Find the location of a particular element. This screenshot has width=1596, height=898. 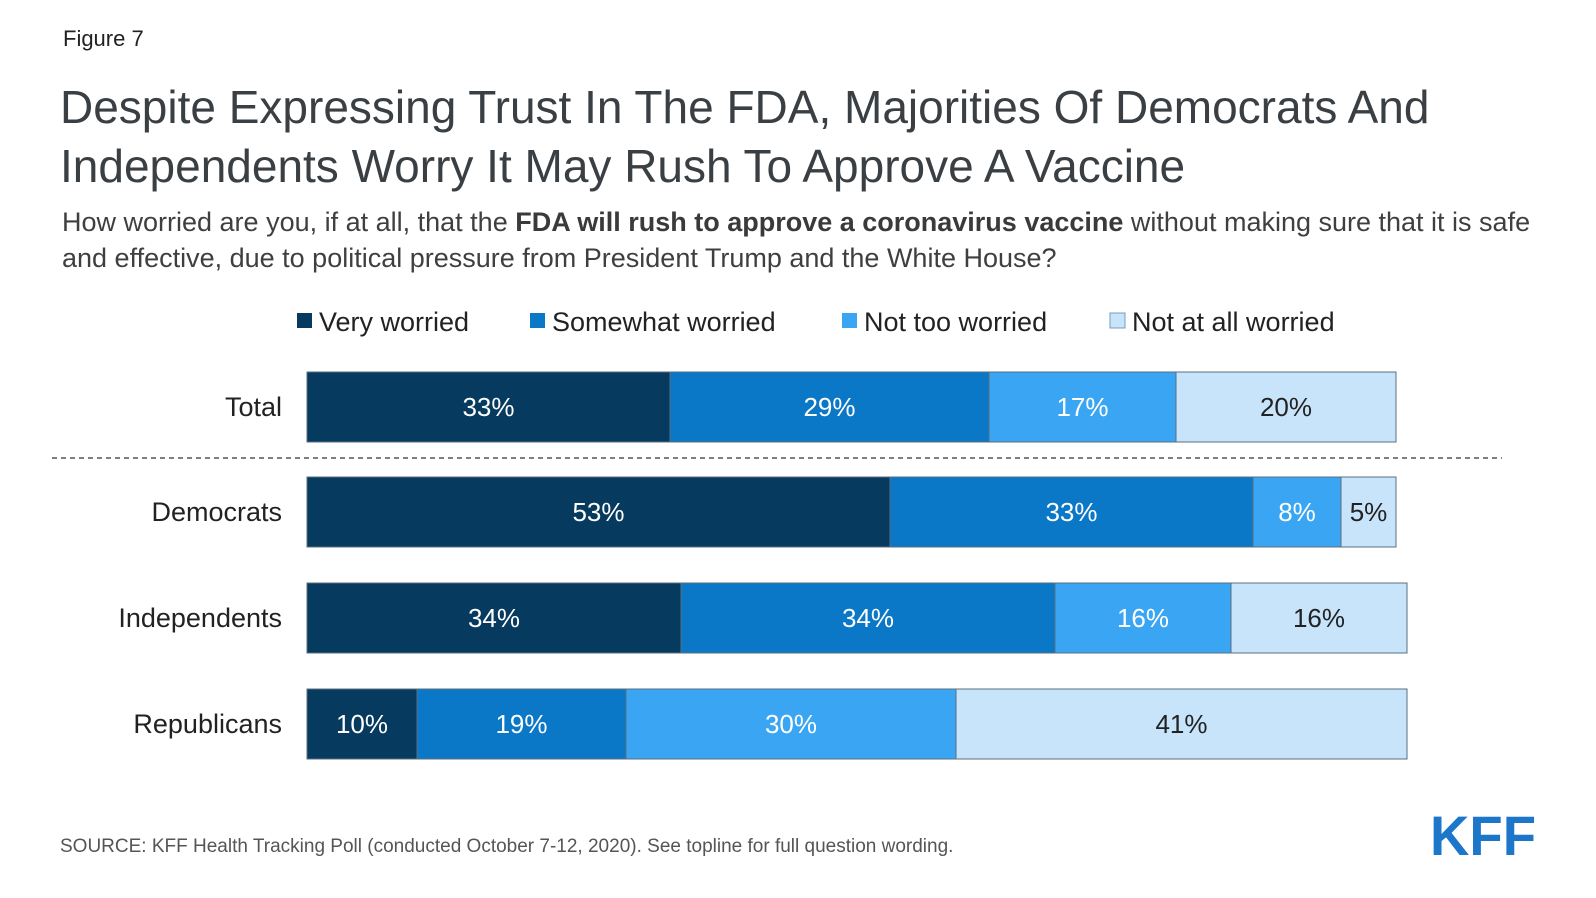

data-label-democrats-2: 33% is located at coordinates (1071, 512).